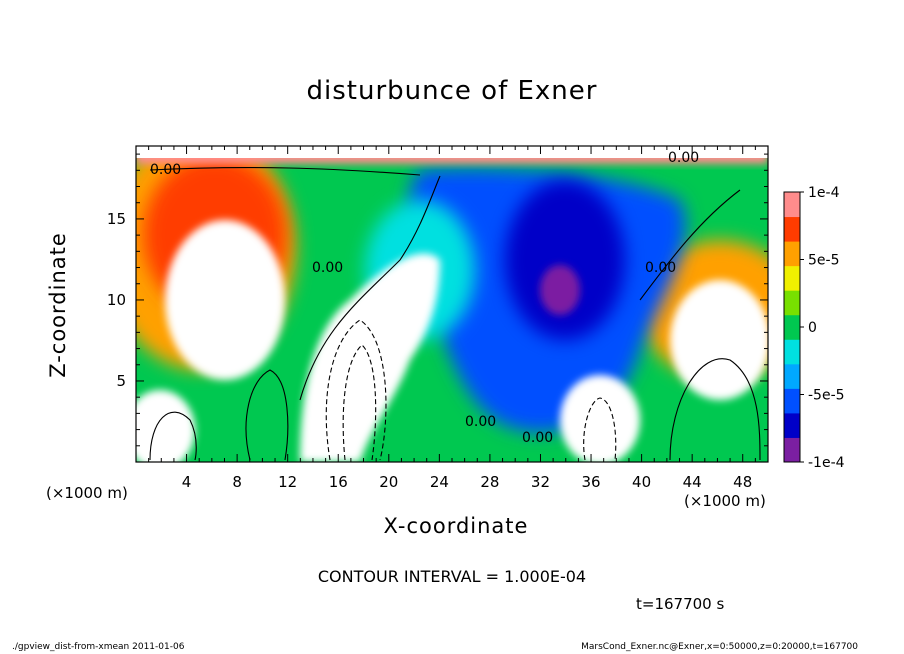 This screenshot has height=654, width=904. I want to click on x-tick-label: 44, so click(692, 482).